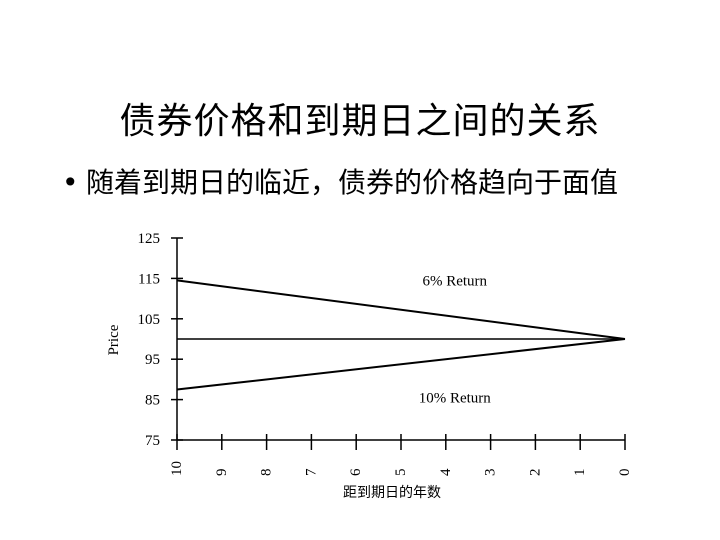 This screenshot has width=720, height=540. What do you see at coordinates (152, 441) in the screenshot?
I see `y-tick-label: 75` at bounding box center [152, 441].